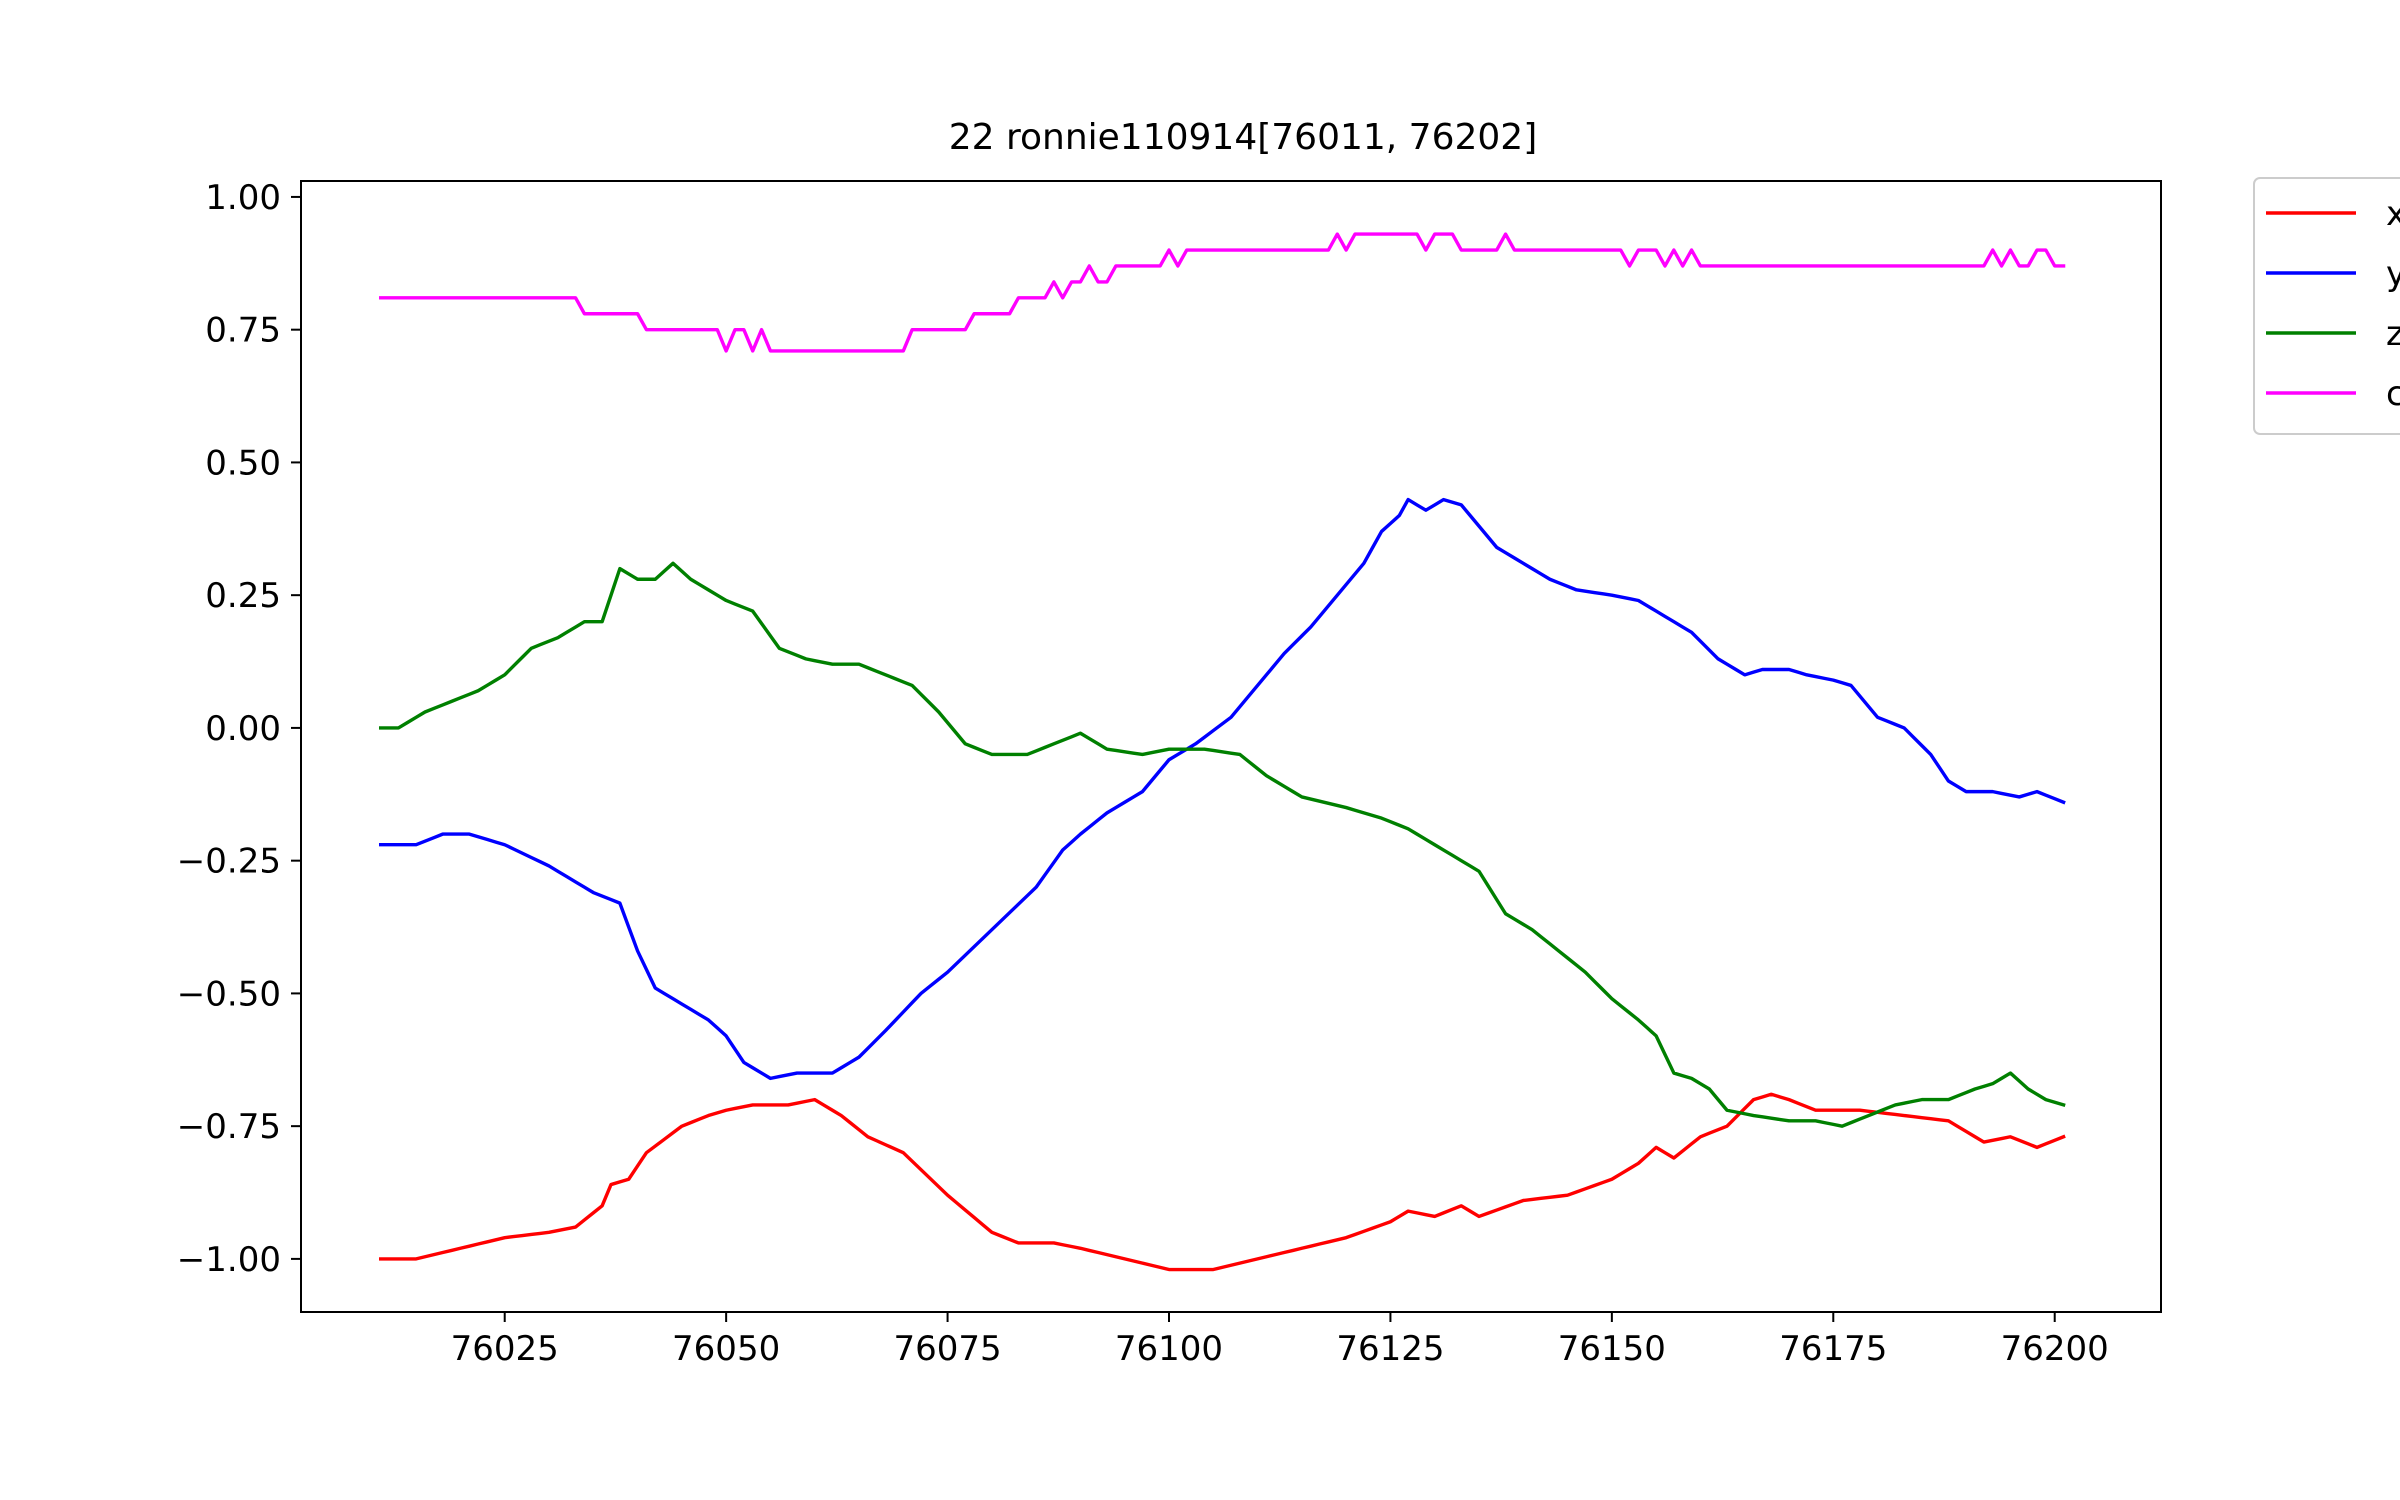 The height and width of the screenshot is (1500, 2400). I want to click on x-tick-label: 76100, so click(1169, 1349).